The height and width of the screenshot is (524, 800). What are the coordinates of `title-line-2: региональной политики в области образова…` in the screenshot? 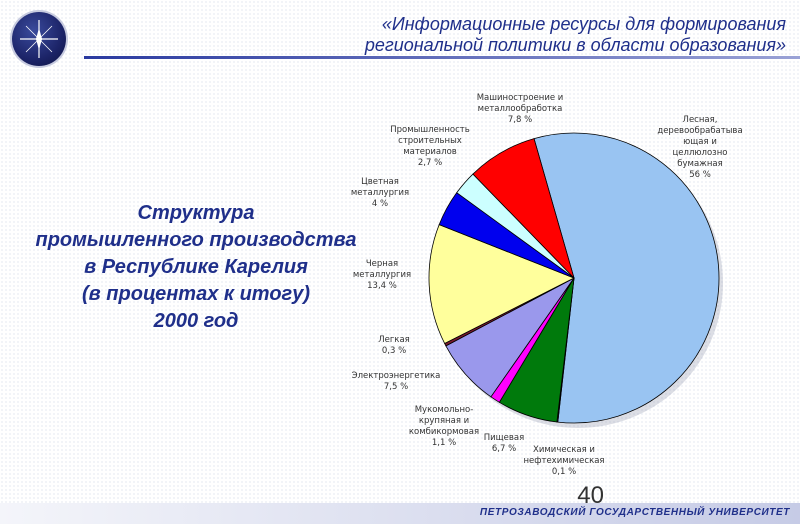 It's located at (575, 45).